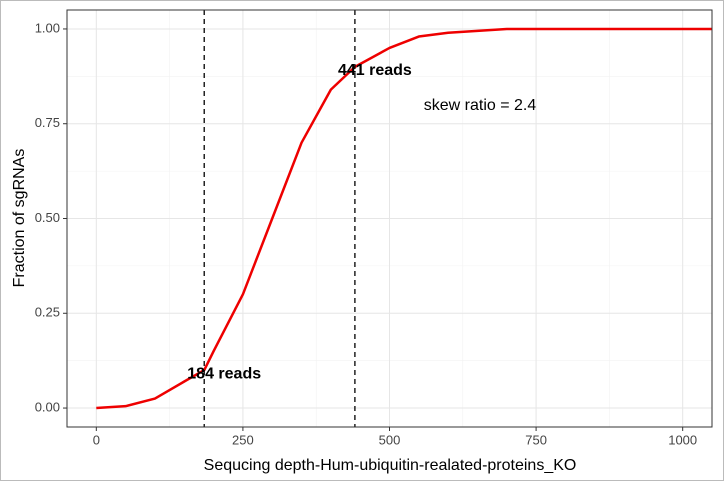 The image size is (724, 481). Describe the element at coordinates (682, 439) in the screenshot. I see `x-tick-label: 1000` at that location.